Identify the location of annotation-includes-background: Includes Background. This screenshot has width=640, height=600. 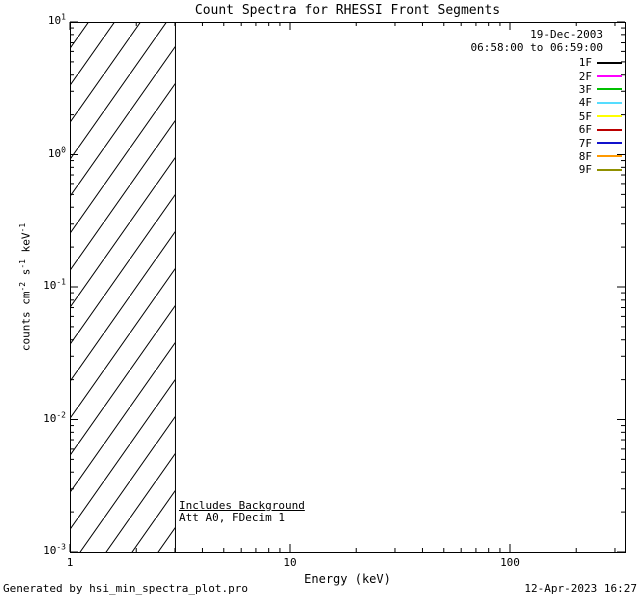
(242, 505).